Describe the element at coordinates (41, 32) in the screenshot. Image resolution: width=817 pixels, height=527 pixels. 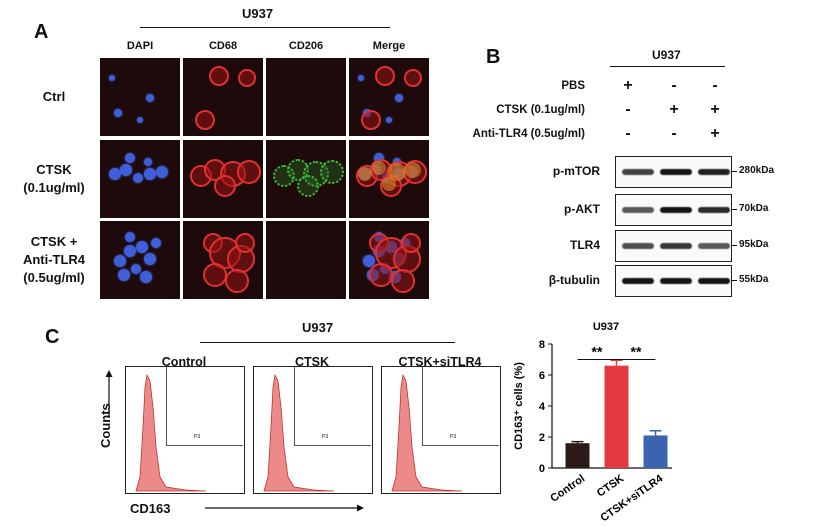
I see `panel-a-letter: A` at that location.